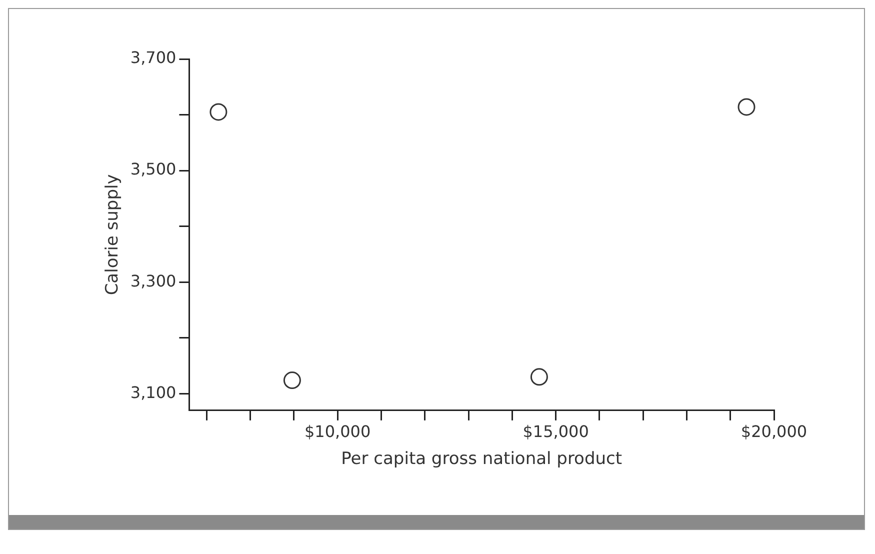  What do you see at coordinates (153, 58) in the screenshot?
I see `y-tick-label: 3,700` at bounding box center [153, 58].